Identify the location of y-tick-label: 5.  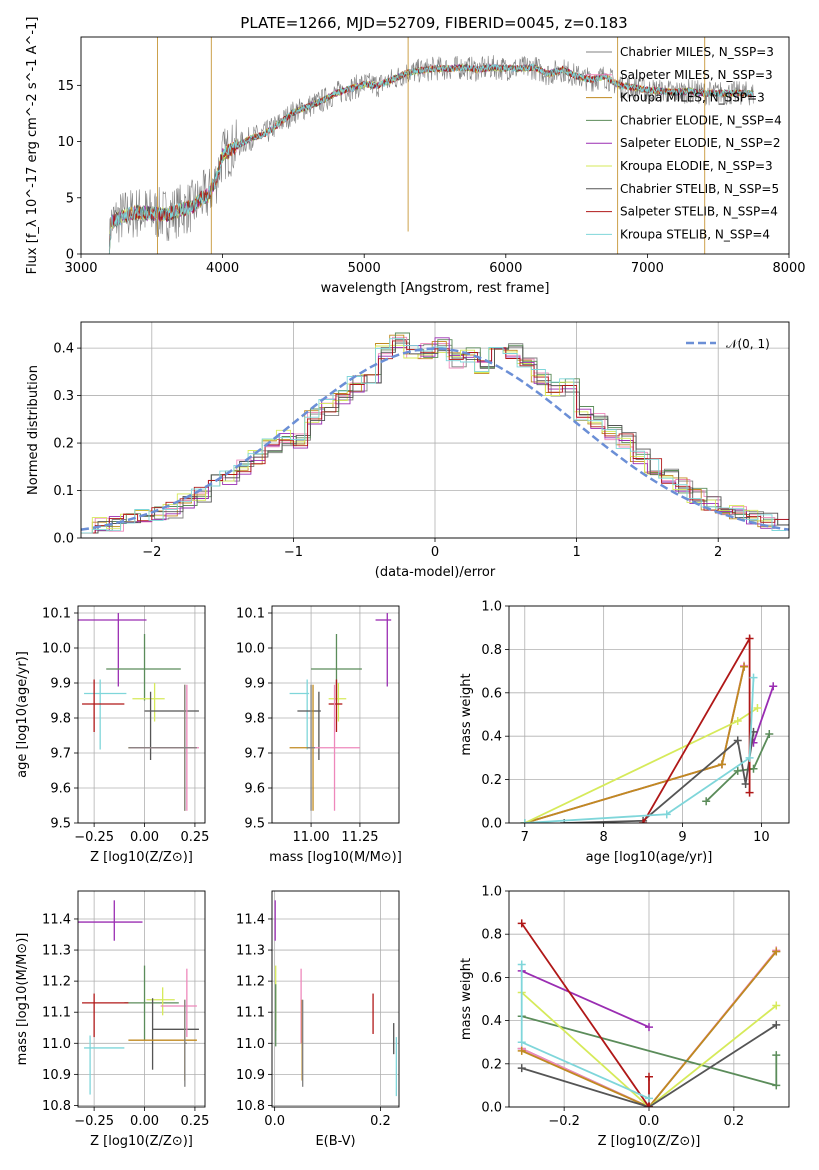
(70, 198).